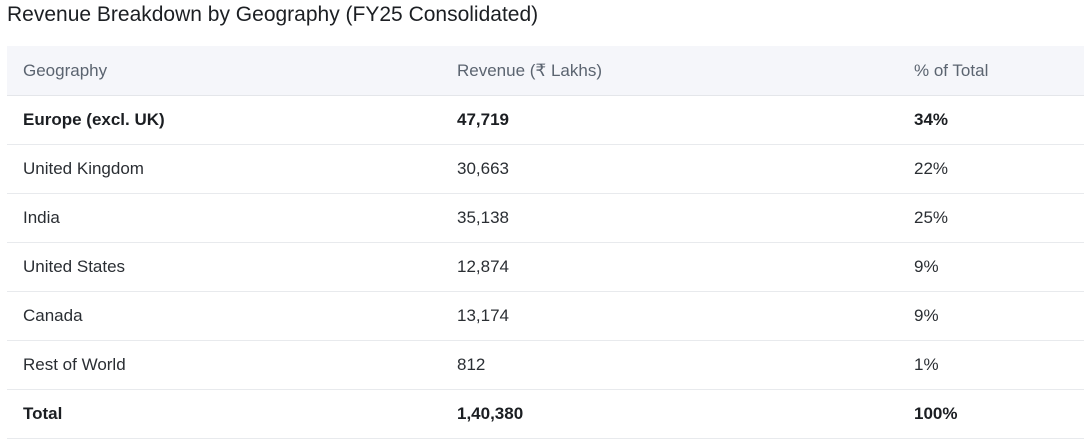 This screenshot has width=1084, height=448. Describe the element at coordinates (545, 169) in the screenshot. I see `table-row: United Kingdom 30,663 22%` at that location.